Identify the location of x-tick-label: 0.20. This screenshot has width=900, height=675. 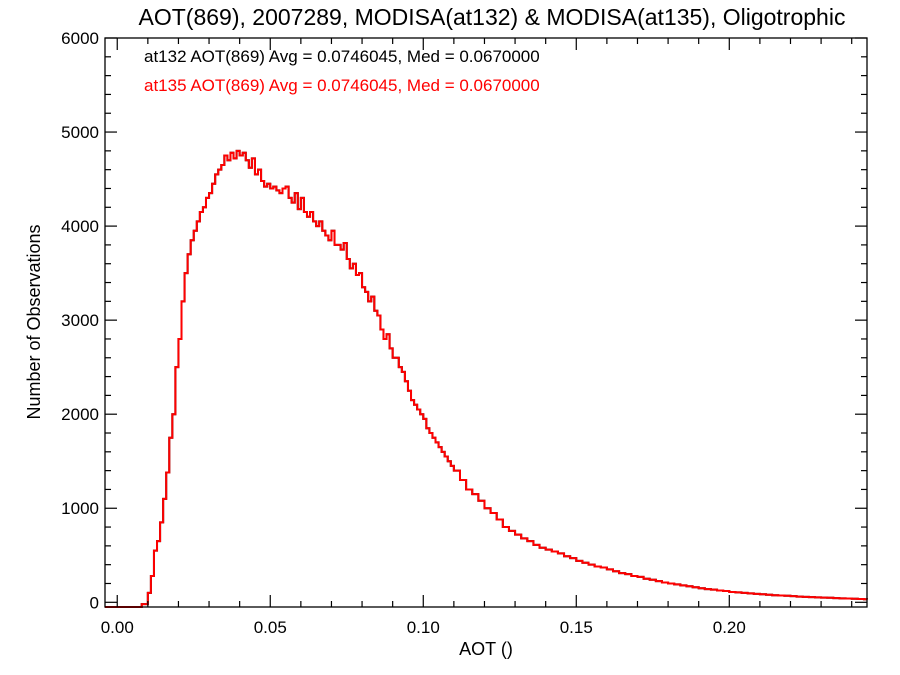
(729, 627).